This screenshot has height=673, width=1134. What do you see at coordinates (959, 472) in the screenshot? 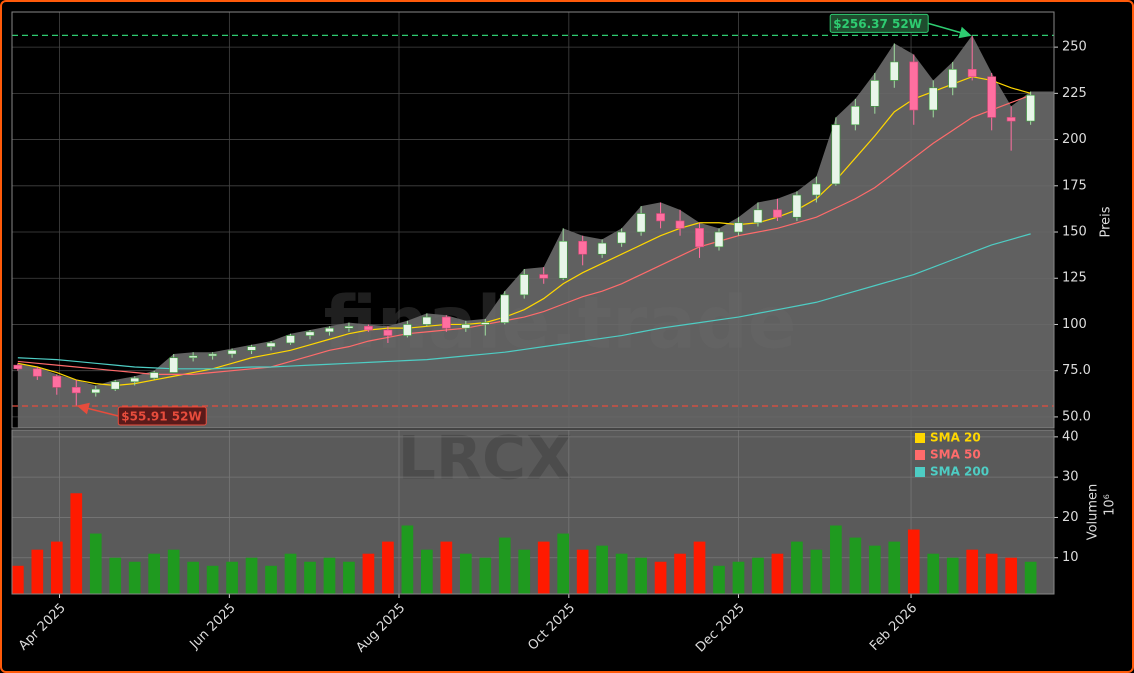
I see `legend-label: SMA 200` at bounding box center [959, 472].